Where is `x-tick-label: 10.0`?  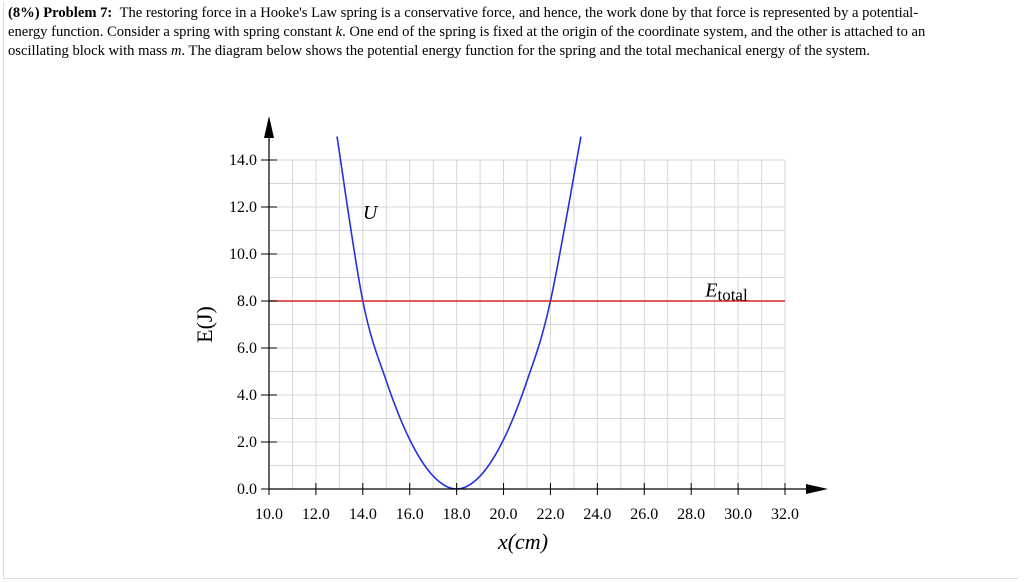 x-tick-label: 10.0 is located at coordinates (269, 514).